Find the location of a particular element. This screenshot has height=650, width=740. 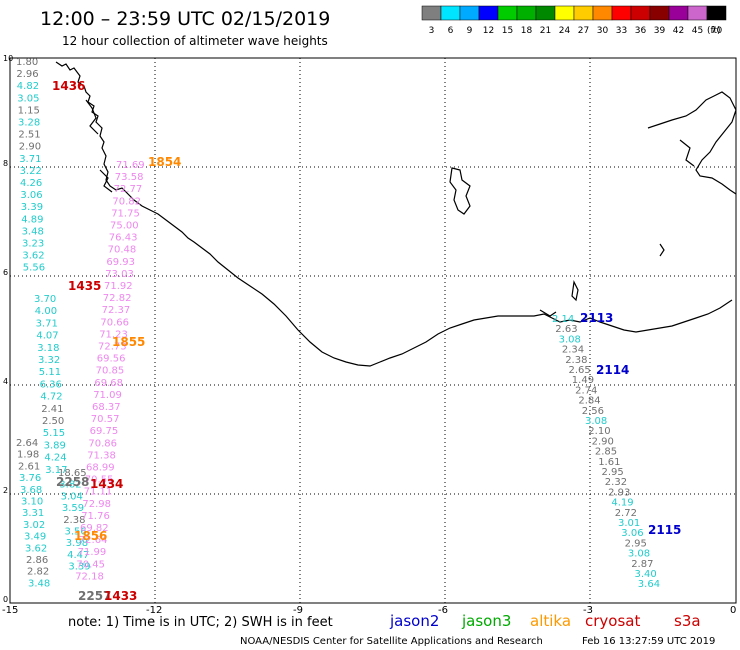

legend-jason3: jason3 is located at coordinates (486, 621).